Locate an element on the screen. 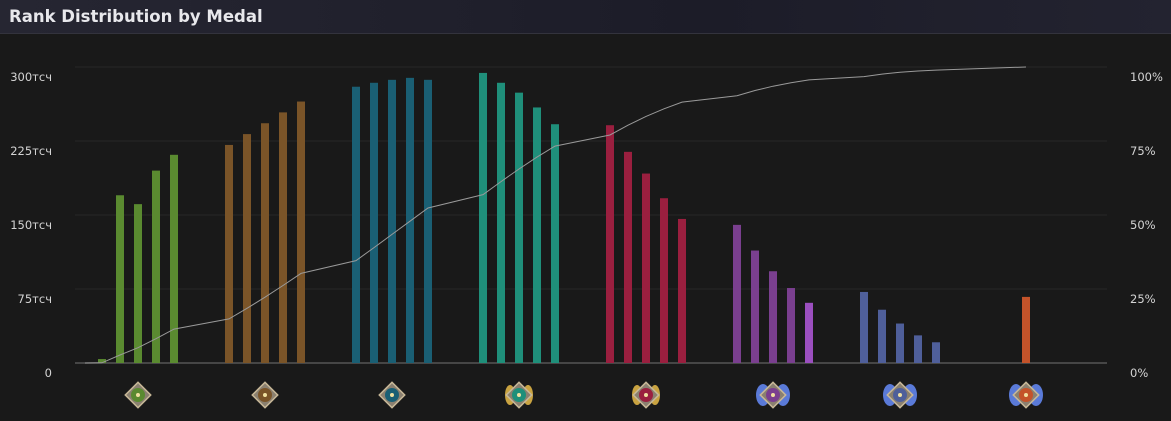  chart-title: Rank Distribution by Medal is located at coordinates (136, 16).